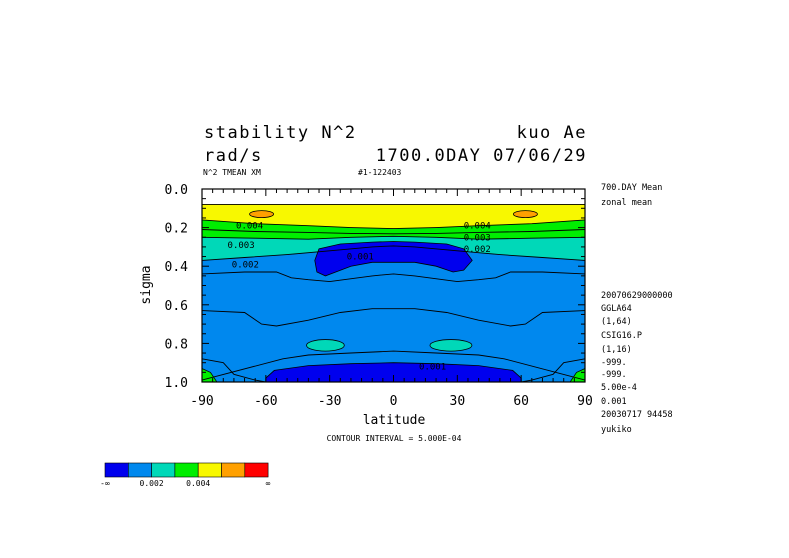 The width and height of the screenshot is (789, 558). I want to click on y-tick-label: 0.2, so click(176, 229).